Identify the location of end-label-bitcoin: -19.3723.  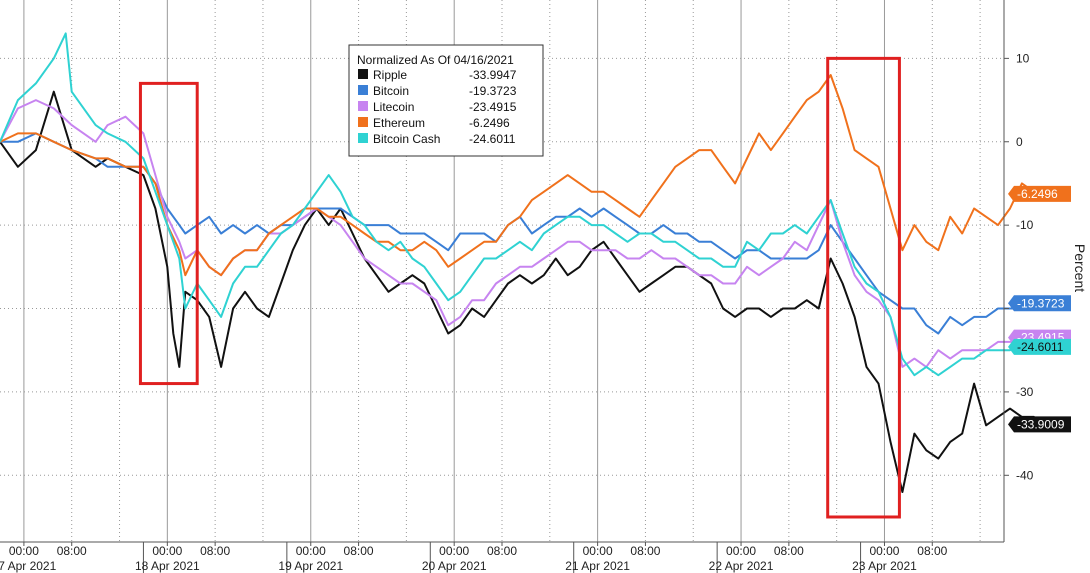
(1039, 303).